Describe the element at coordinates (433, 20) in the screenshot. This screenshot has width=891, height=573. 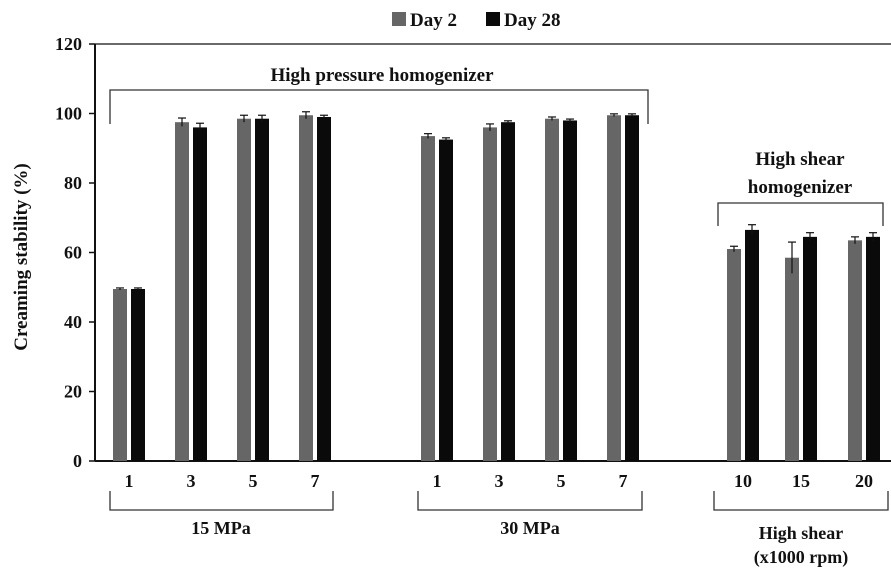
I see `legend-label-day2: Day 2` at that location.